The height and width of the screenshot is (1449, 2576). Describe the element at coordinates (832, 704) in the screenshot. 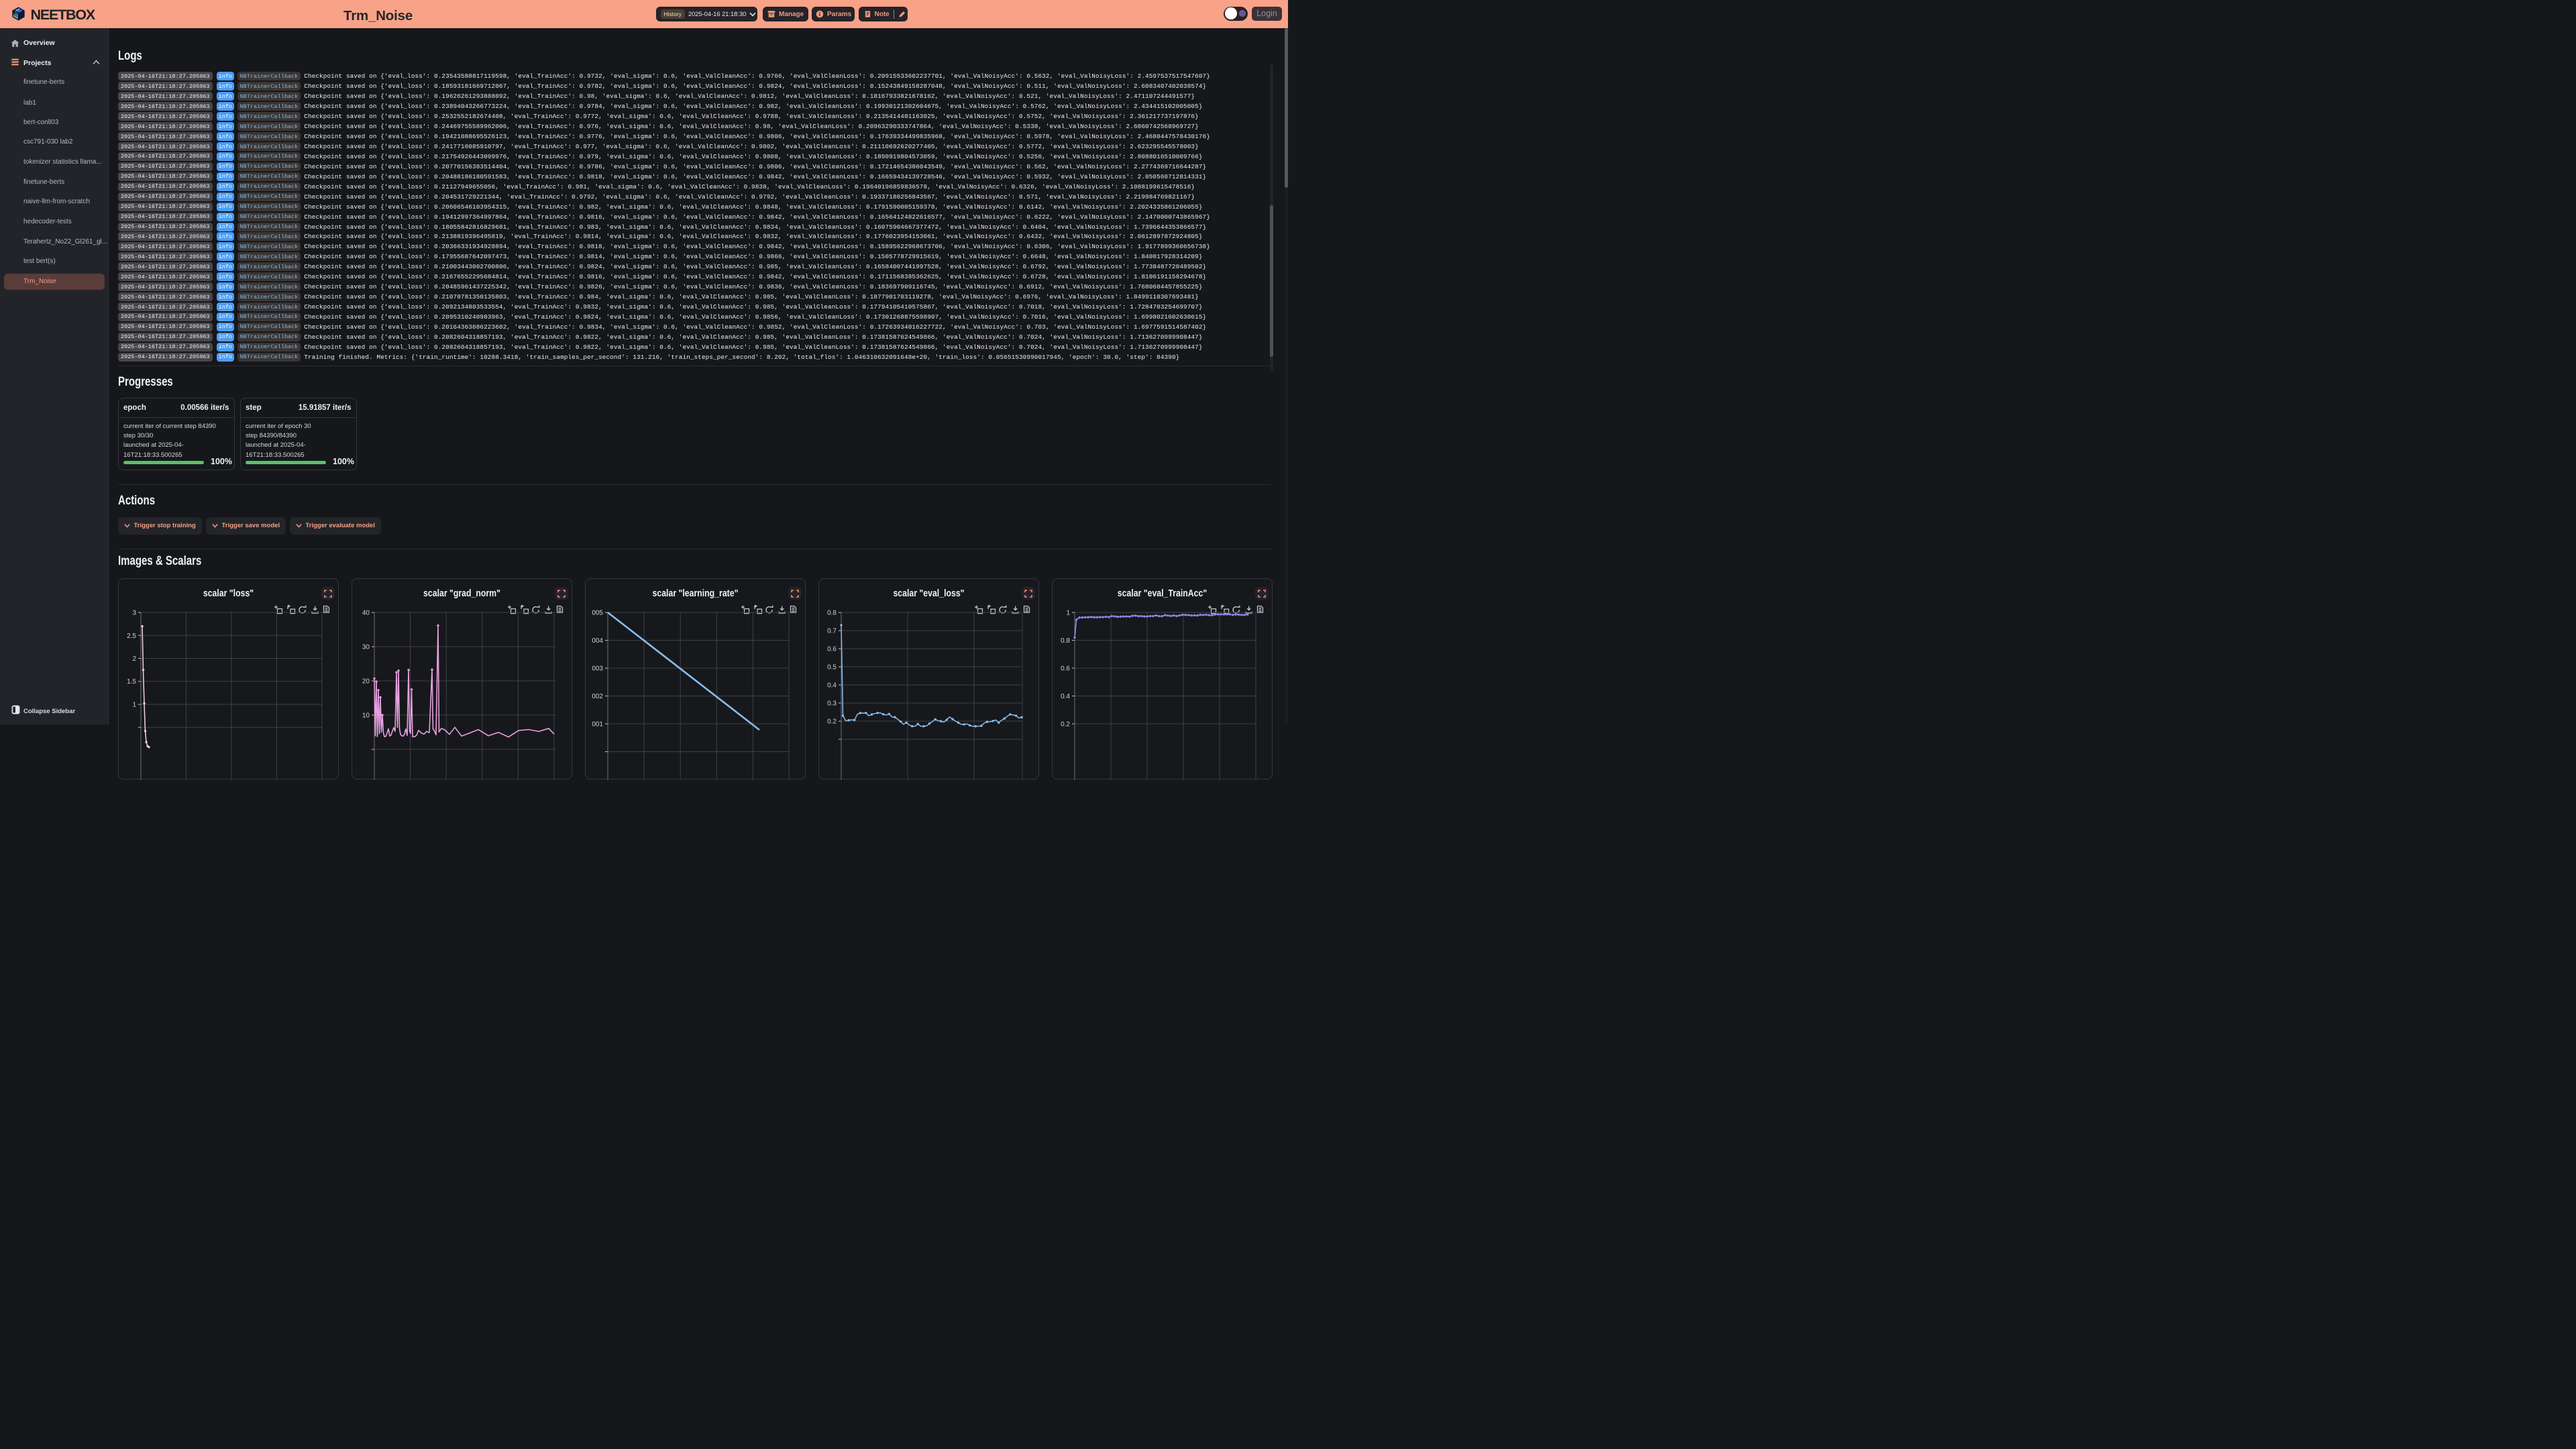

I see `svg-text: 0.3` at that location.